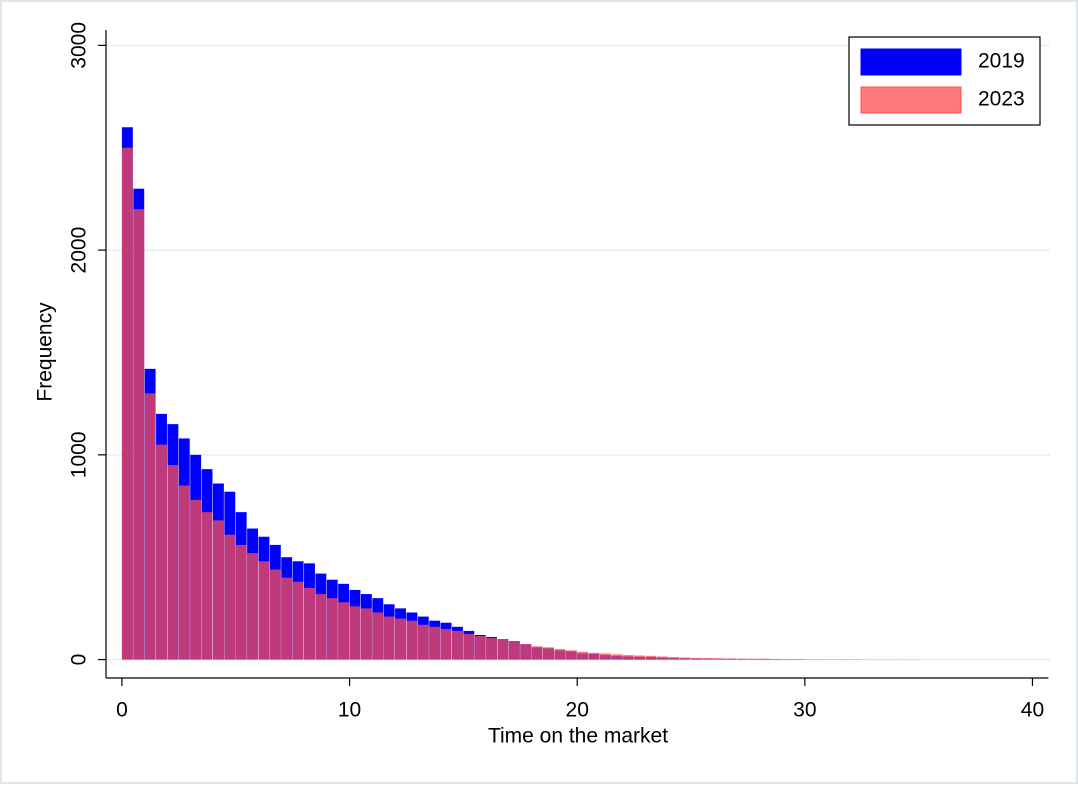  What do you see at coordinates (804, 710) in the screenshot?
I see `x-tick-label: 30` at bounding box center [804, 710].